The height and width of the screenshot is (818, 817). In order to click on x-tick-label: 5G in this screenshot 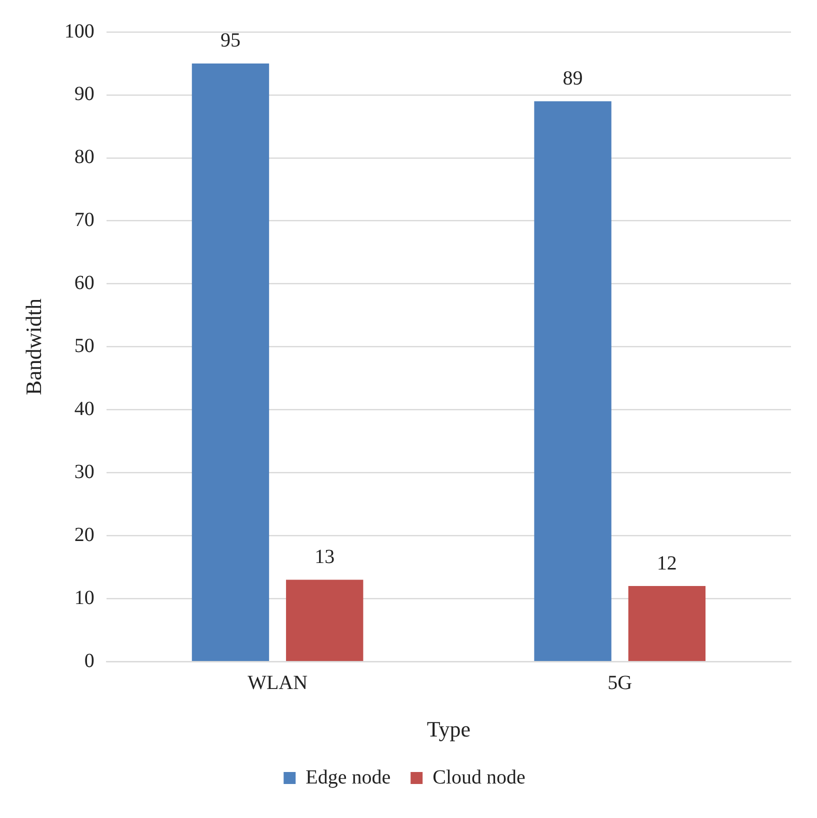, I will do `click(620, 683)`.